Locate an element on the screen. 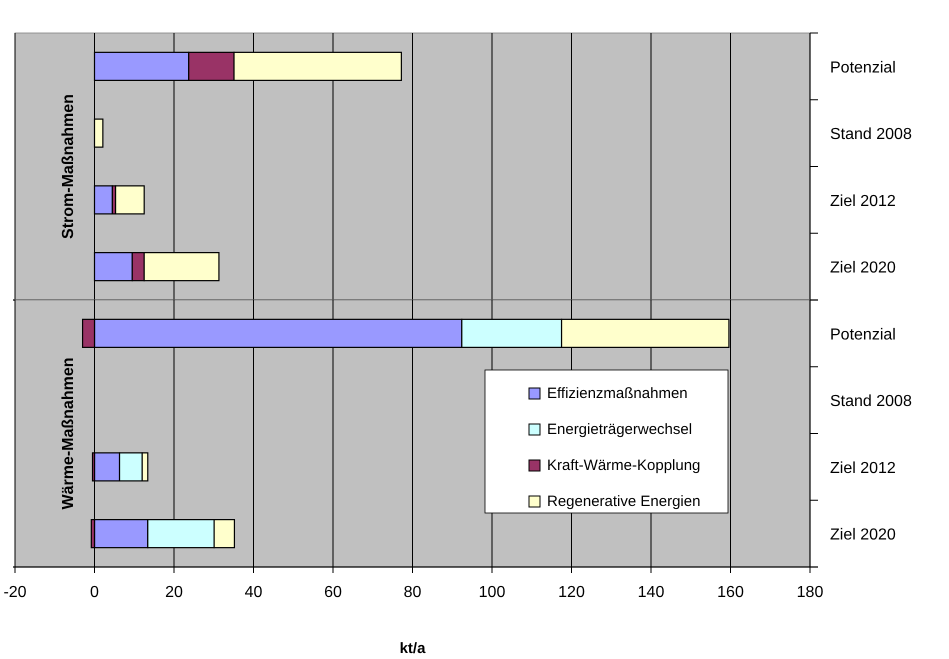 The image size is (949, 659). x-tick-label: 140 is located at coordinates (651, 592).